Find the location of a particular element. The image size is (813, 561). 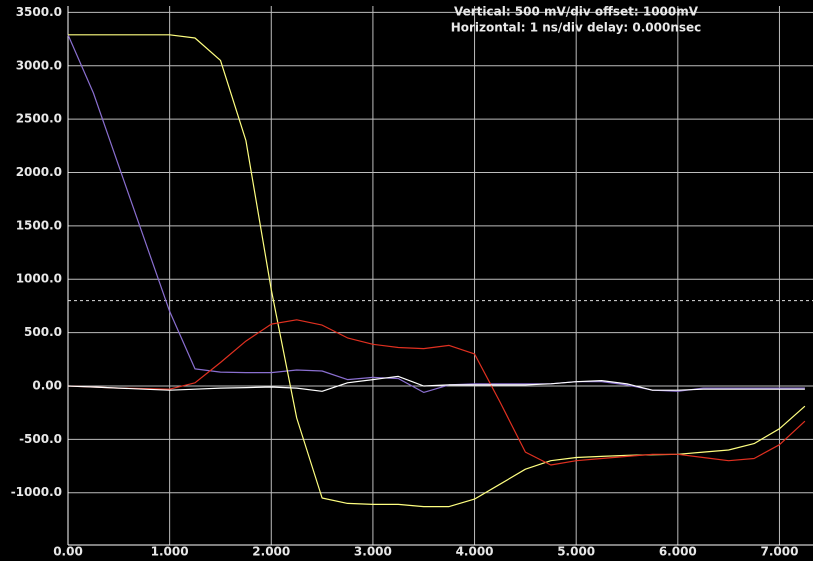

y-tick-label: 2000.0 is located at coordinates (39, 172).